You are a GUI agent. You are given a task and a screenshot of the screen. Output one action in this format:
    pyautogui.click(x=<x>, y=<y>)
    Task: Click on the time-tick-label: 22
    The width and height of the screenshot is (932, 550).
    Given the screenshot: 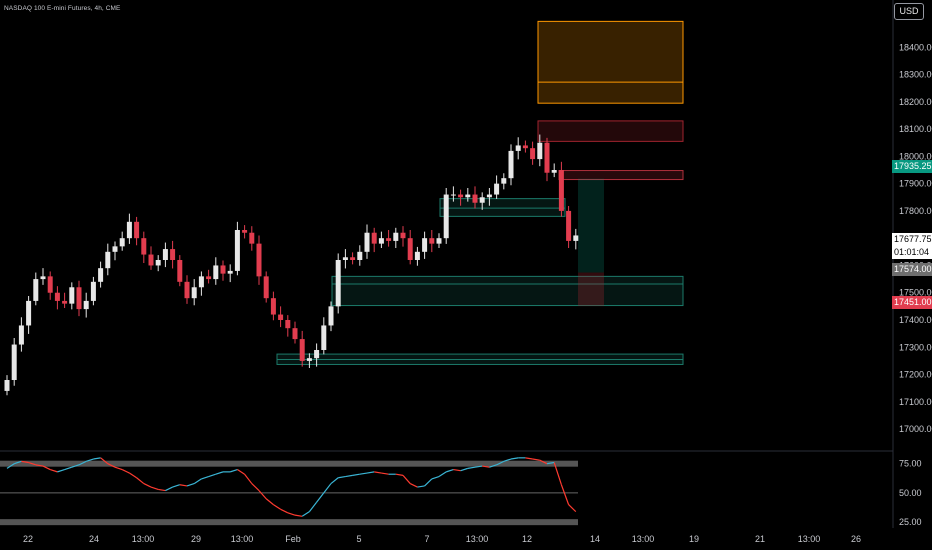 What is the action you would take?
    pyautogui.click(x=28, y=539)
    